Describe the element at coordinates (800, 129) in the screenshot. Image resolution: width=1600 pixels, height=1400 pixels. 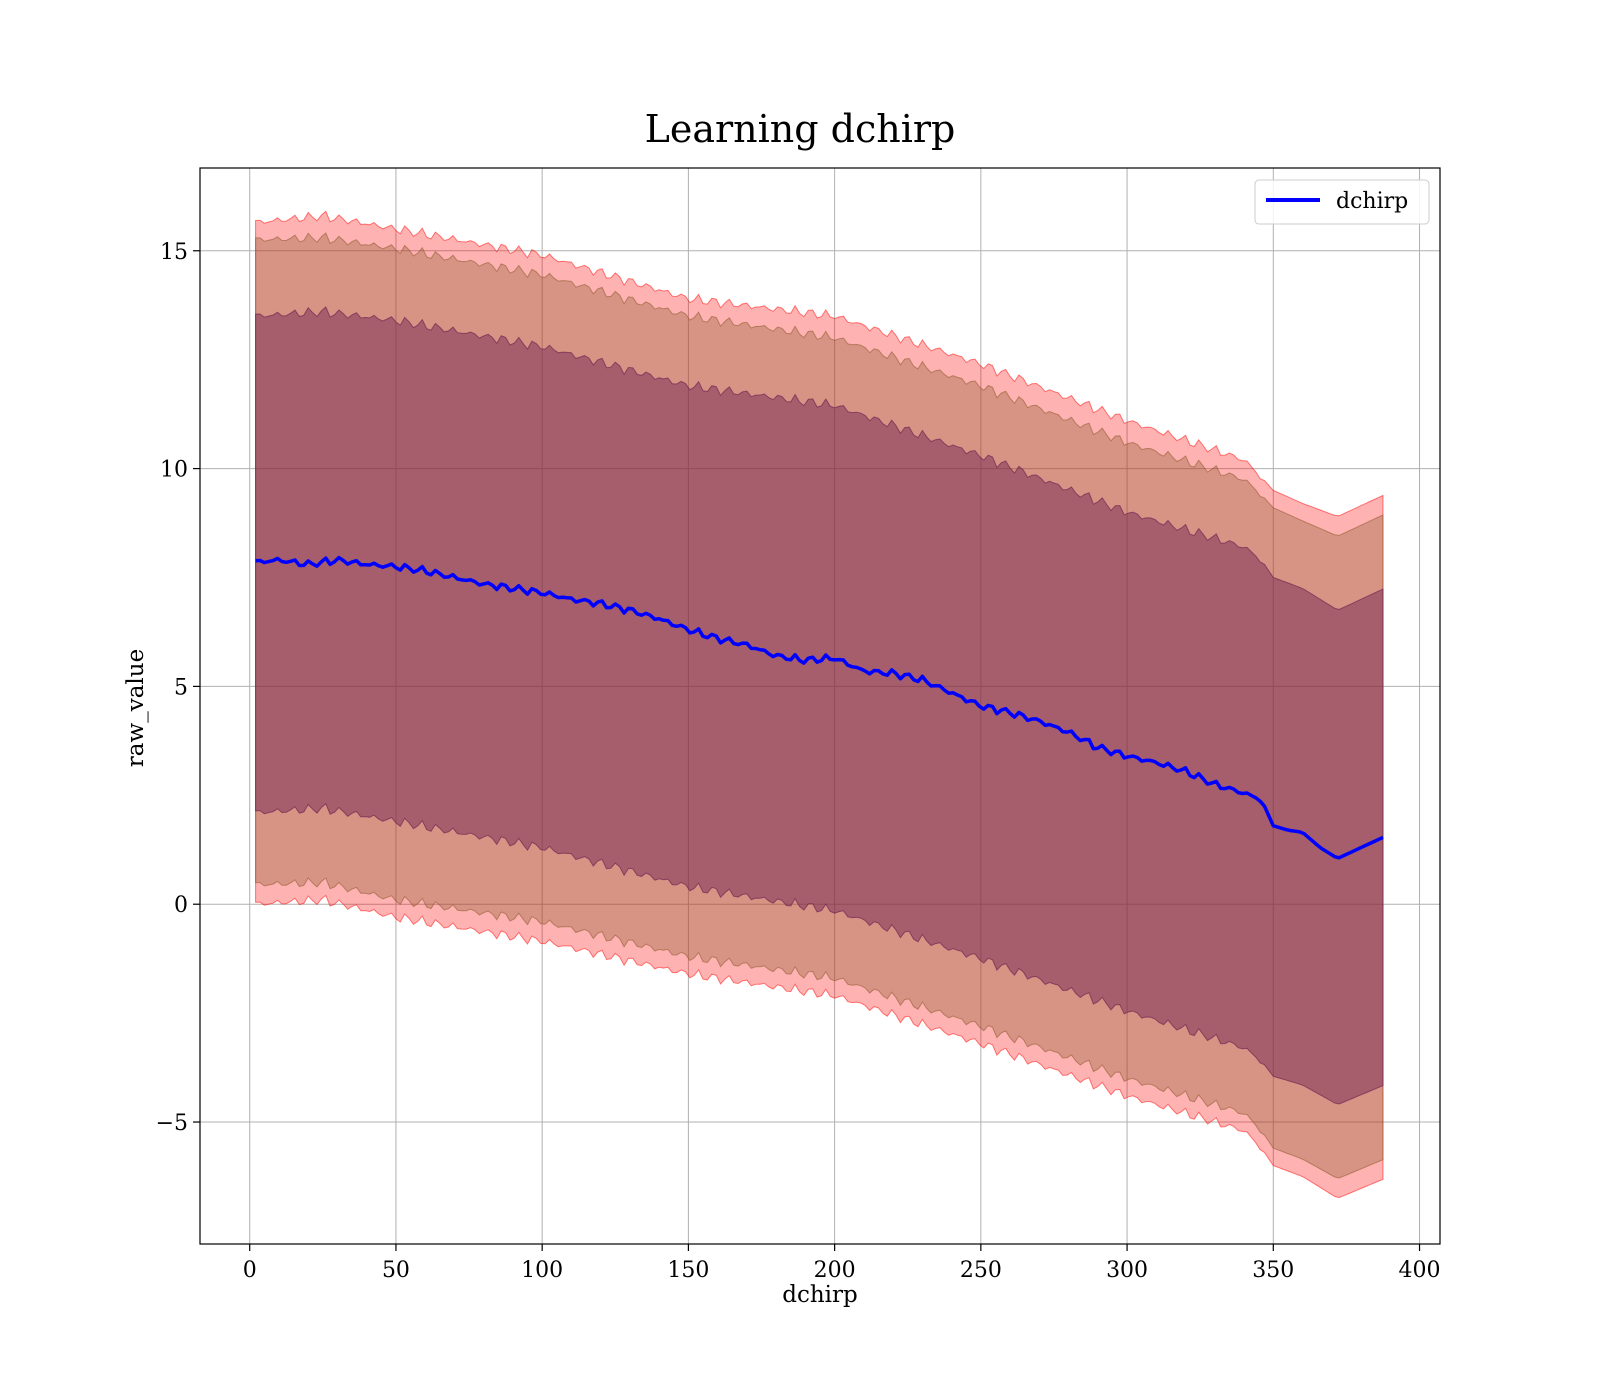
I see `chart-title: Learning dchirp` at that location.